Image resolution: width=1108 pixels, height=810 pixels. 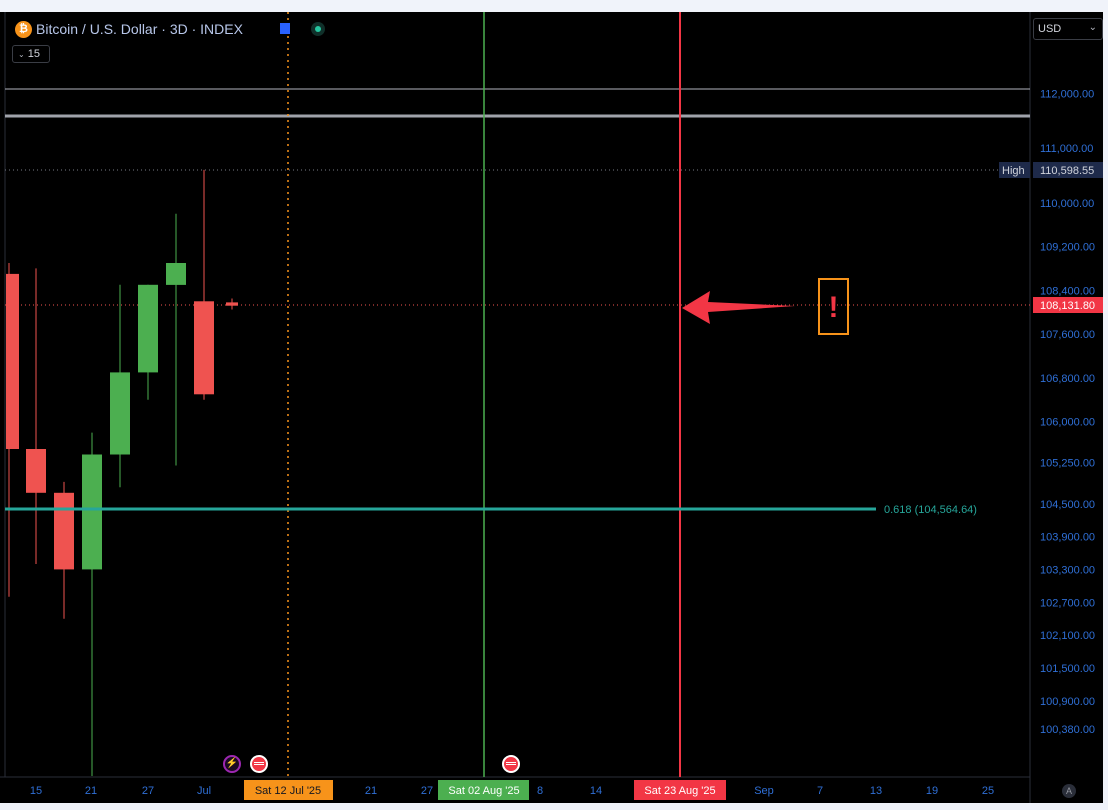 What do you see at coordinates (1067, 291) in the screenshot?
I see `price-tick-label: 108,400.00` at bounding box center [1067, 291].